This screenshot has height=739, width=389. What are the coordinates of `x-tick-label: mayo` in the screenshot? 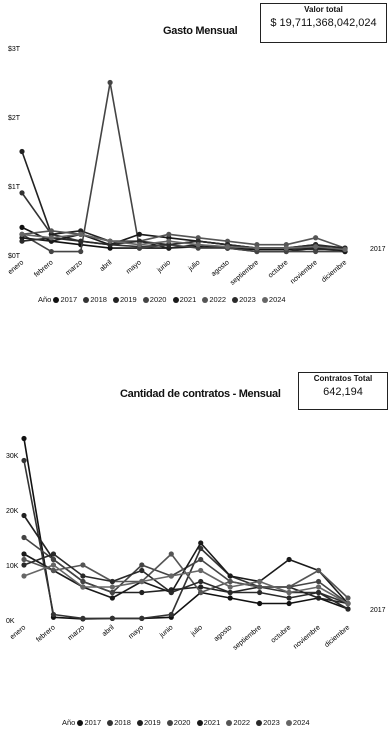 It's located at (134, 267).